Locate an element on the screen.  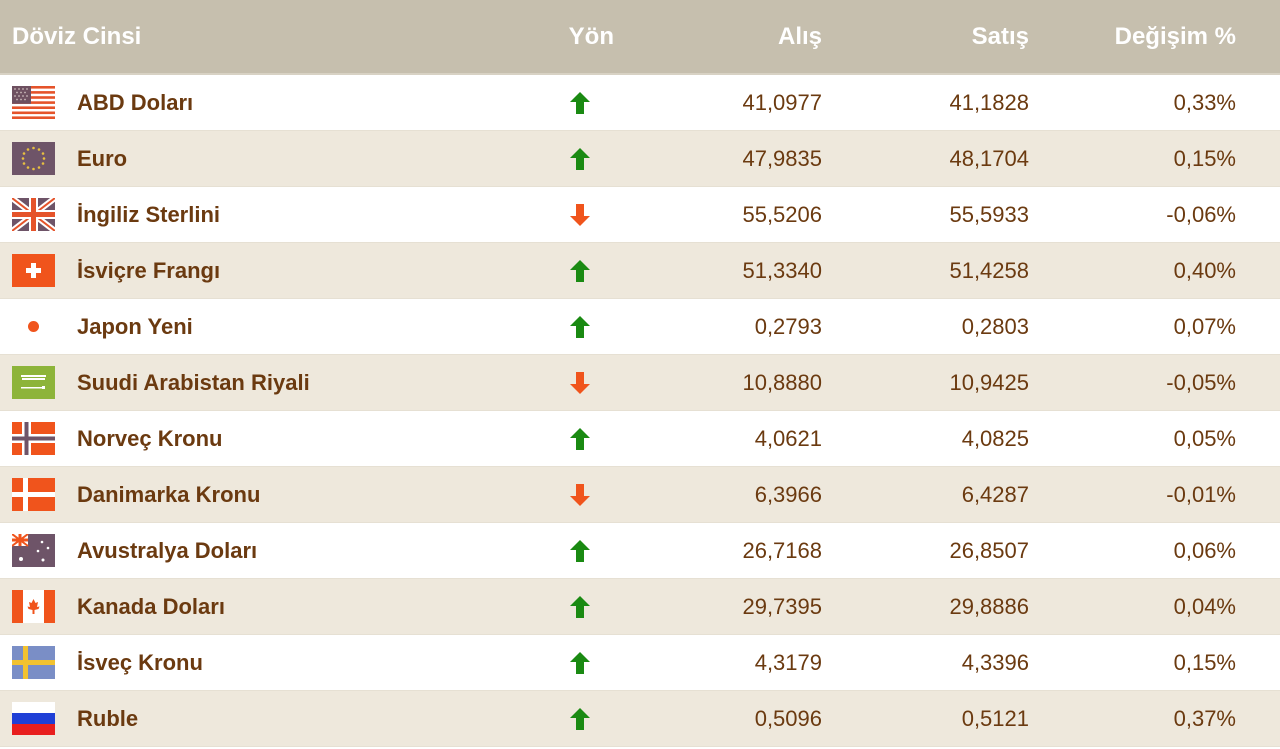
change-percent: 0,04% is located at coordinates (1204, 606).